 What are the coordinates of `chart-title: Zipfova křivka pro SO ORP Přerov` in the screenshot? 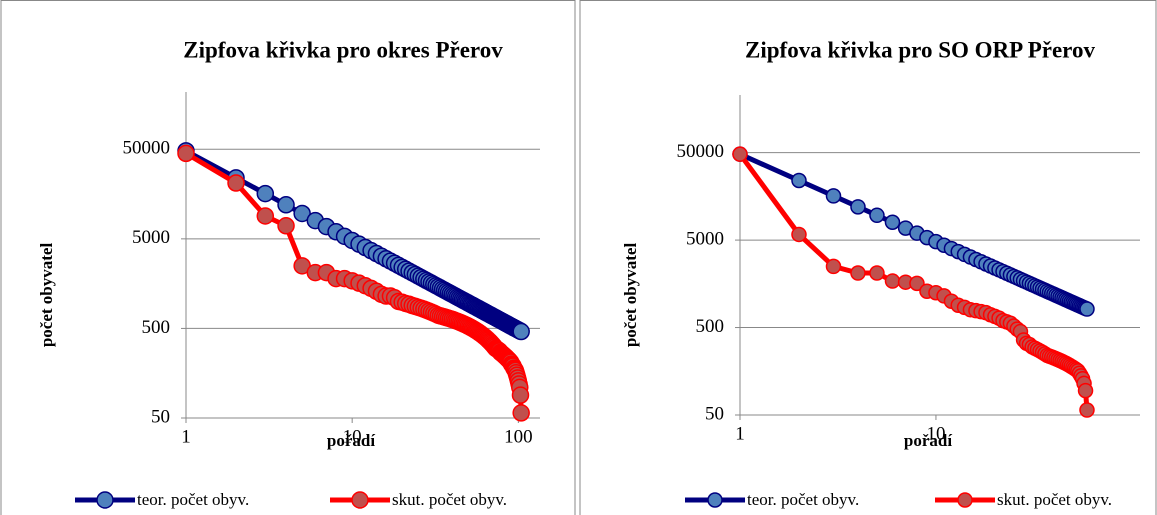 It's located at (920, 49).